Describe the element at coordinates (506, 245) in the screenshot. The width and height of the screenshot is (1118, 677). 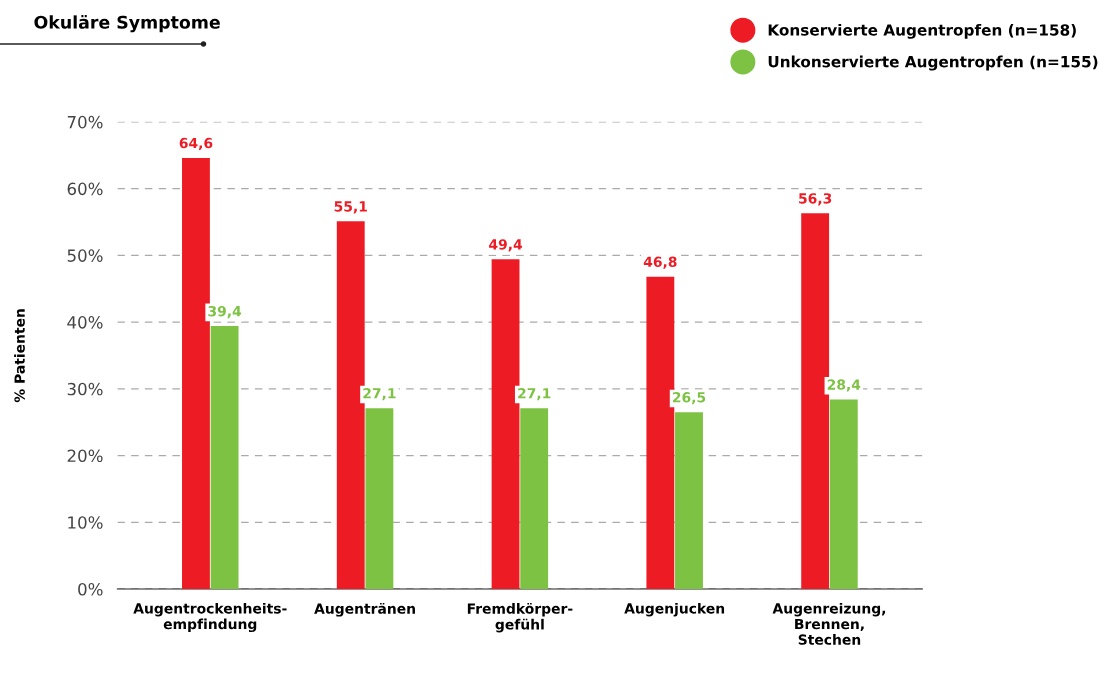
I see `data-label: 49,4` at that location.